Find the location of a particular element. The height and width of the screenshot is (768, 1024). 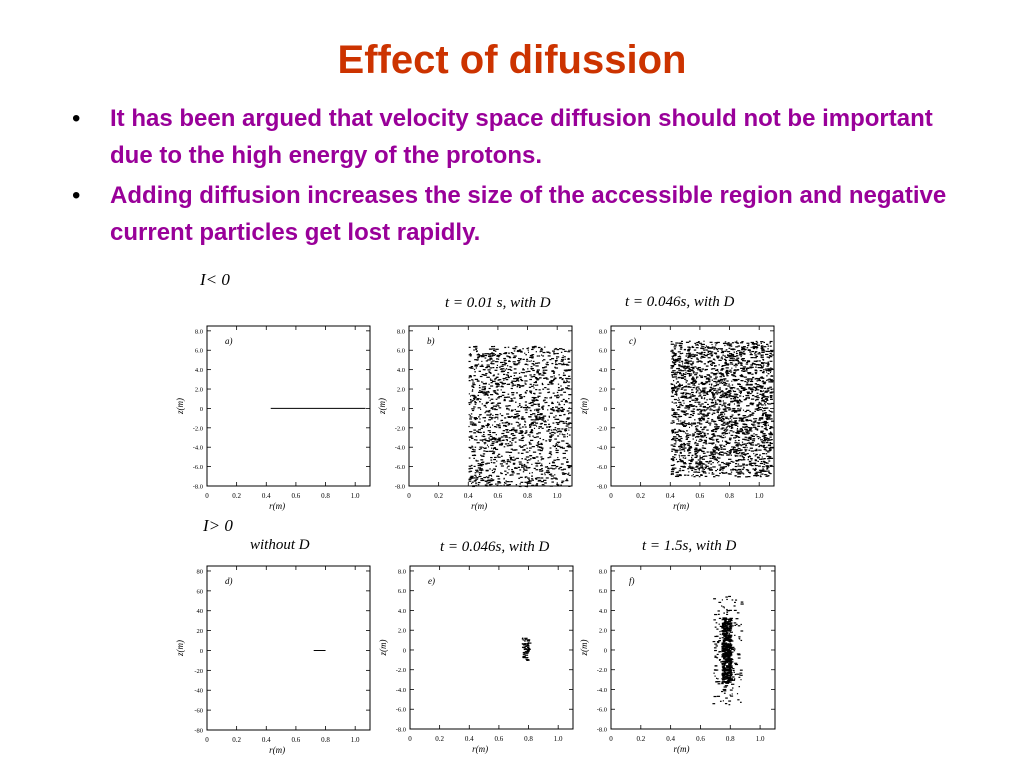

y-tick-label: -8.0 is located at coordinates (602, 730).